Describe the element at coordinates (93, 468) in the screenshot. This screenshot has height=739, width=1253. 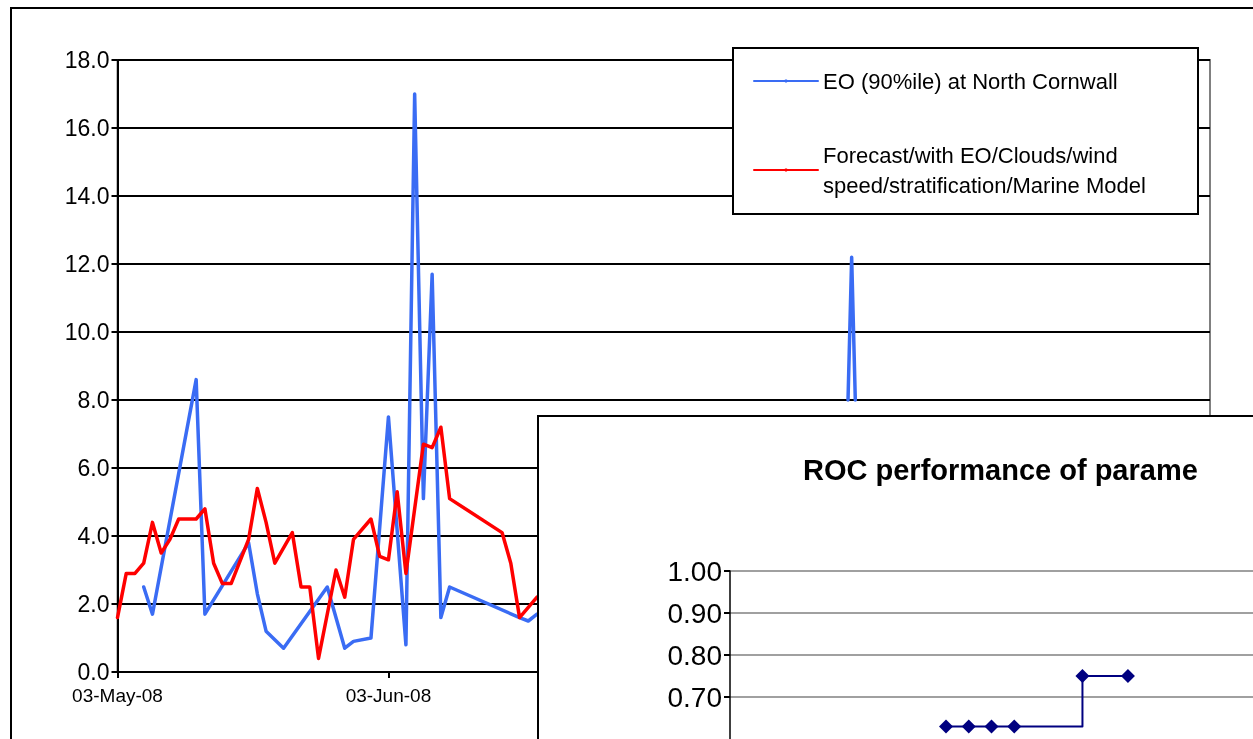
I see `y-tick-label: 6.0` at that location.